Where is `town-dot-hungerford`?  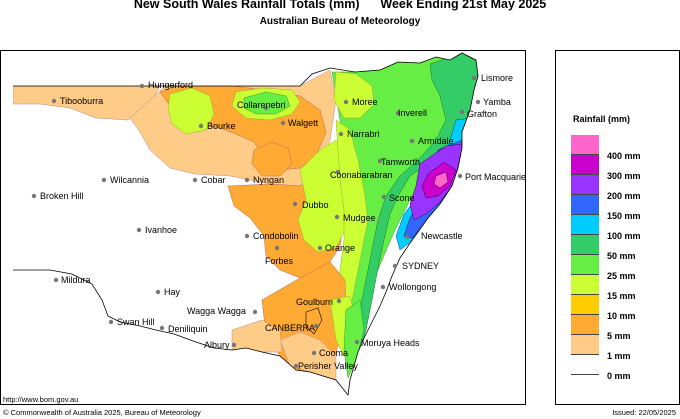 town-dot-hungerford is located at coordinates (142, 86).